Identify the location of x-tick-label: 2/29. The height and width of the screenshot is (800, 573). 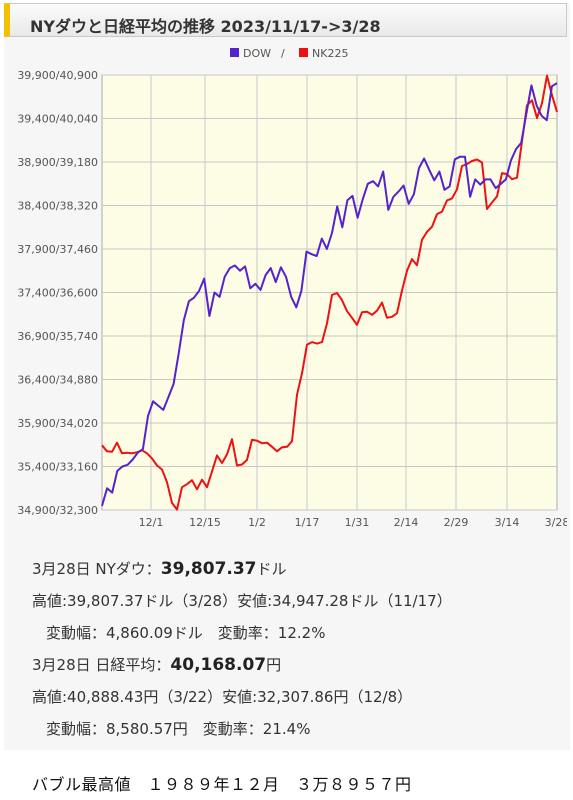
(456, 522).